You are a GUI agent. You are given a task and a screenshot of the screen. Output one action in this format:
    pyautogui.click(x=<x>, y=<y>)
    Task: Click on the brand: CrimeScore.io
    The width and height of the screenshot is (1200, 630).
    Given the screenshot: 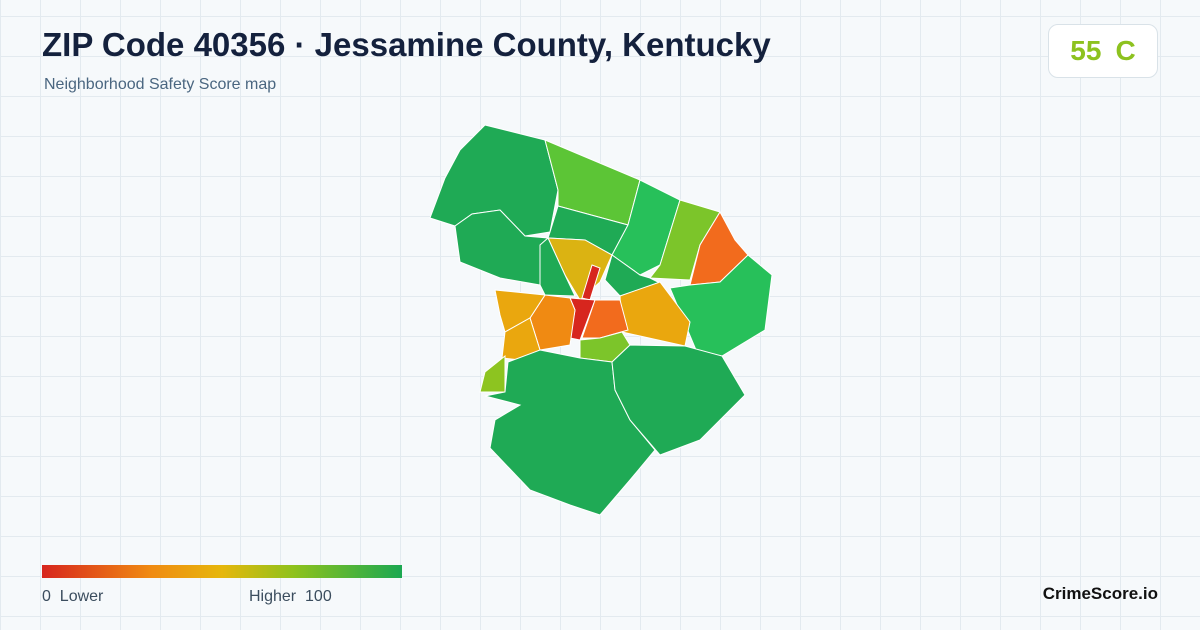 What is the action you would take?
    pyautogui.click(x=1100, y=593)
    